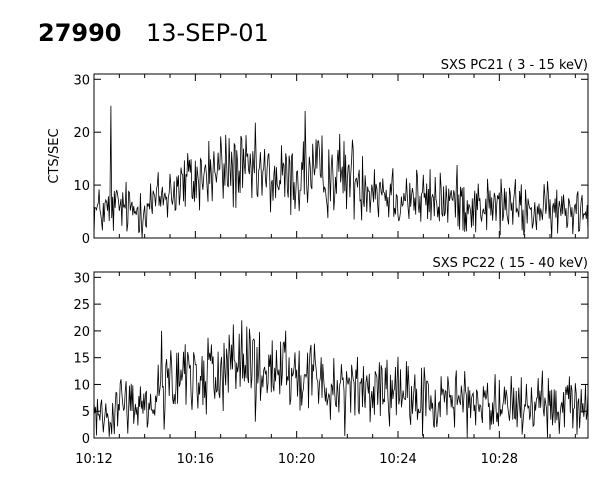 The image size is (600, 480). What do you see at coordinates (296, 459) in the screenshot?
I see `x-tick-label: 10:20` at bounding box center [296, 459].